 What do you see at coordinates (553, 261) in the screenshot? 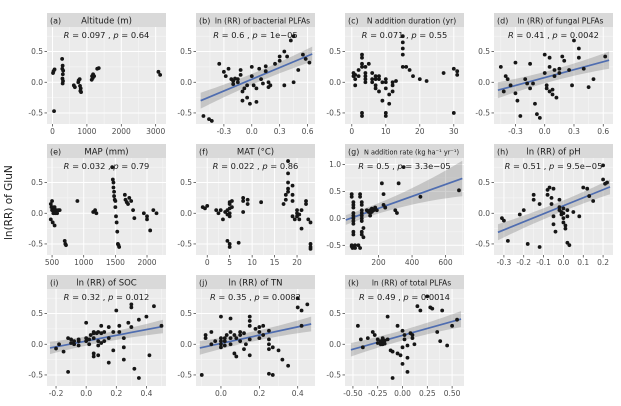
I see `x-axis: -0.3 -0.2 -0.1 0.0 0.1 0.2` at bounding box center [553, 261].